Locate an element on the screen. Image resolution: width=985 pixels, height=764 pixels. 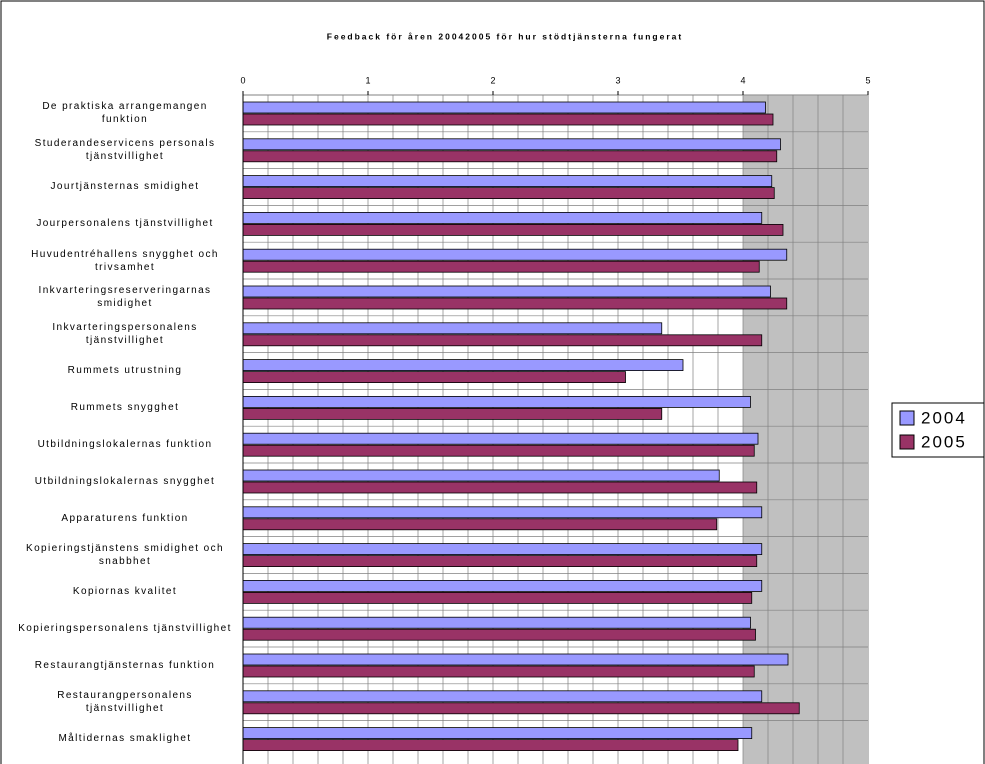
y-tick-label: Inkvarteringsreserveringarnas smidighet is located at coordinates (125, 297).